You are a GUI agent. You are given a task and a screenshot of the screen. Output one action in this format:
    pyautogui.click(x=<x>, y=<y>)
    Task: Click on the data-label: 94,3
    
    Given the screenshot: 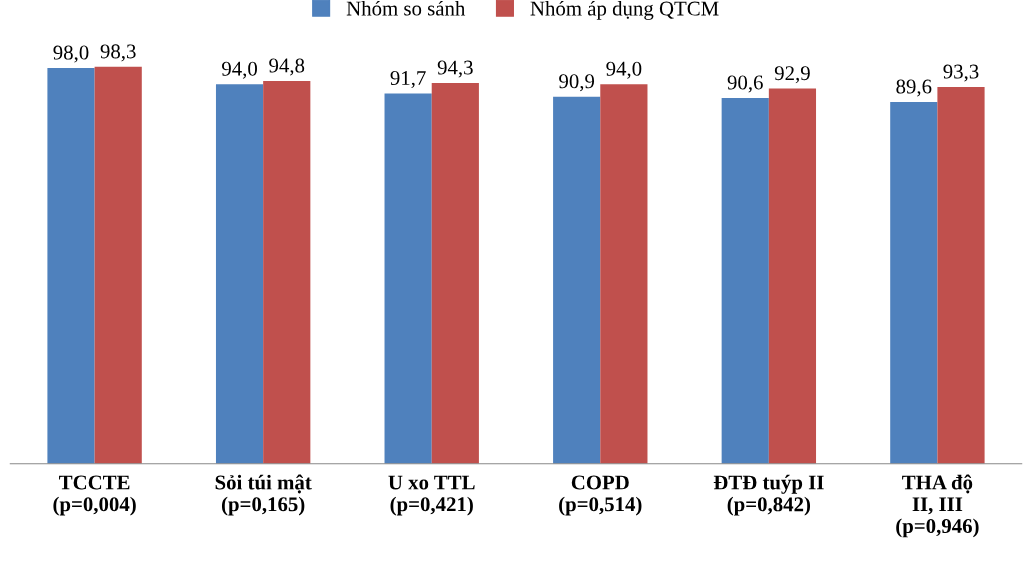 What is the action you would take?
    pyautogui.click(x=455, y=69)
    